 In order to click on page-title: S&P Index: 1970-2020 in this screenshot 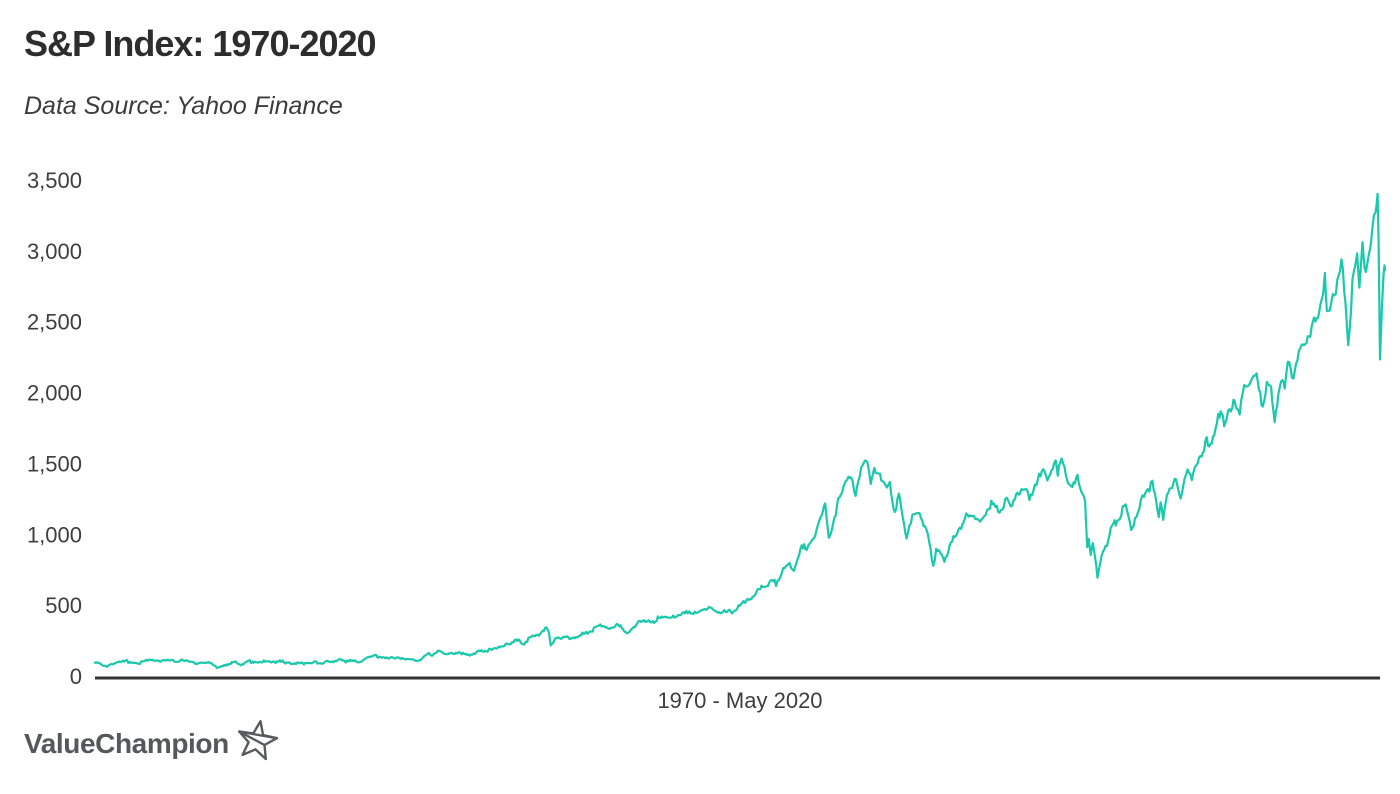, I will do `click(200, 43)`.